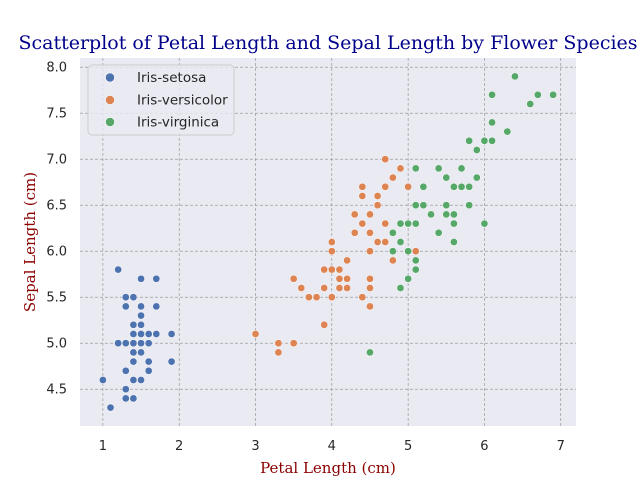 The height and width of the screenshot is (480, 640). What do you see at coordinates (178, 123) in the screenshot?
I see `legend-label-virginica: Iris-virginica` at bounding box center [178, 123].